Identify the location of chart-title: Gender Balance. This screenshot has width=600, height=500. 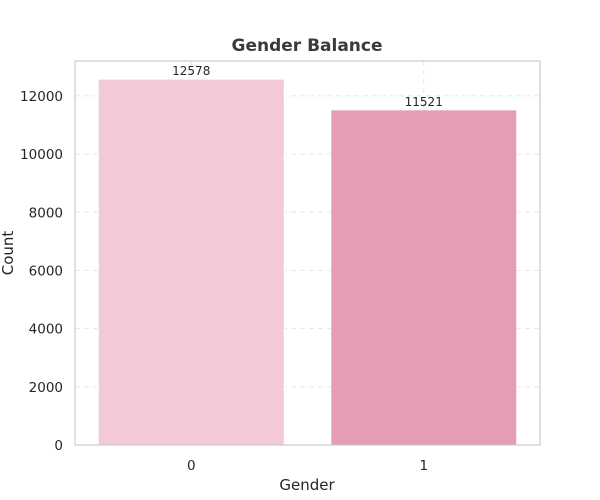
(306, 46).